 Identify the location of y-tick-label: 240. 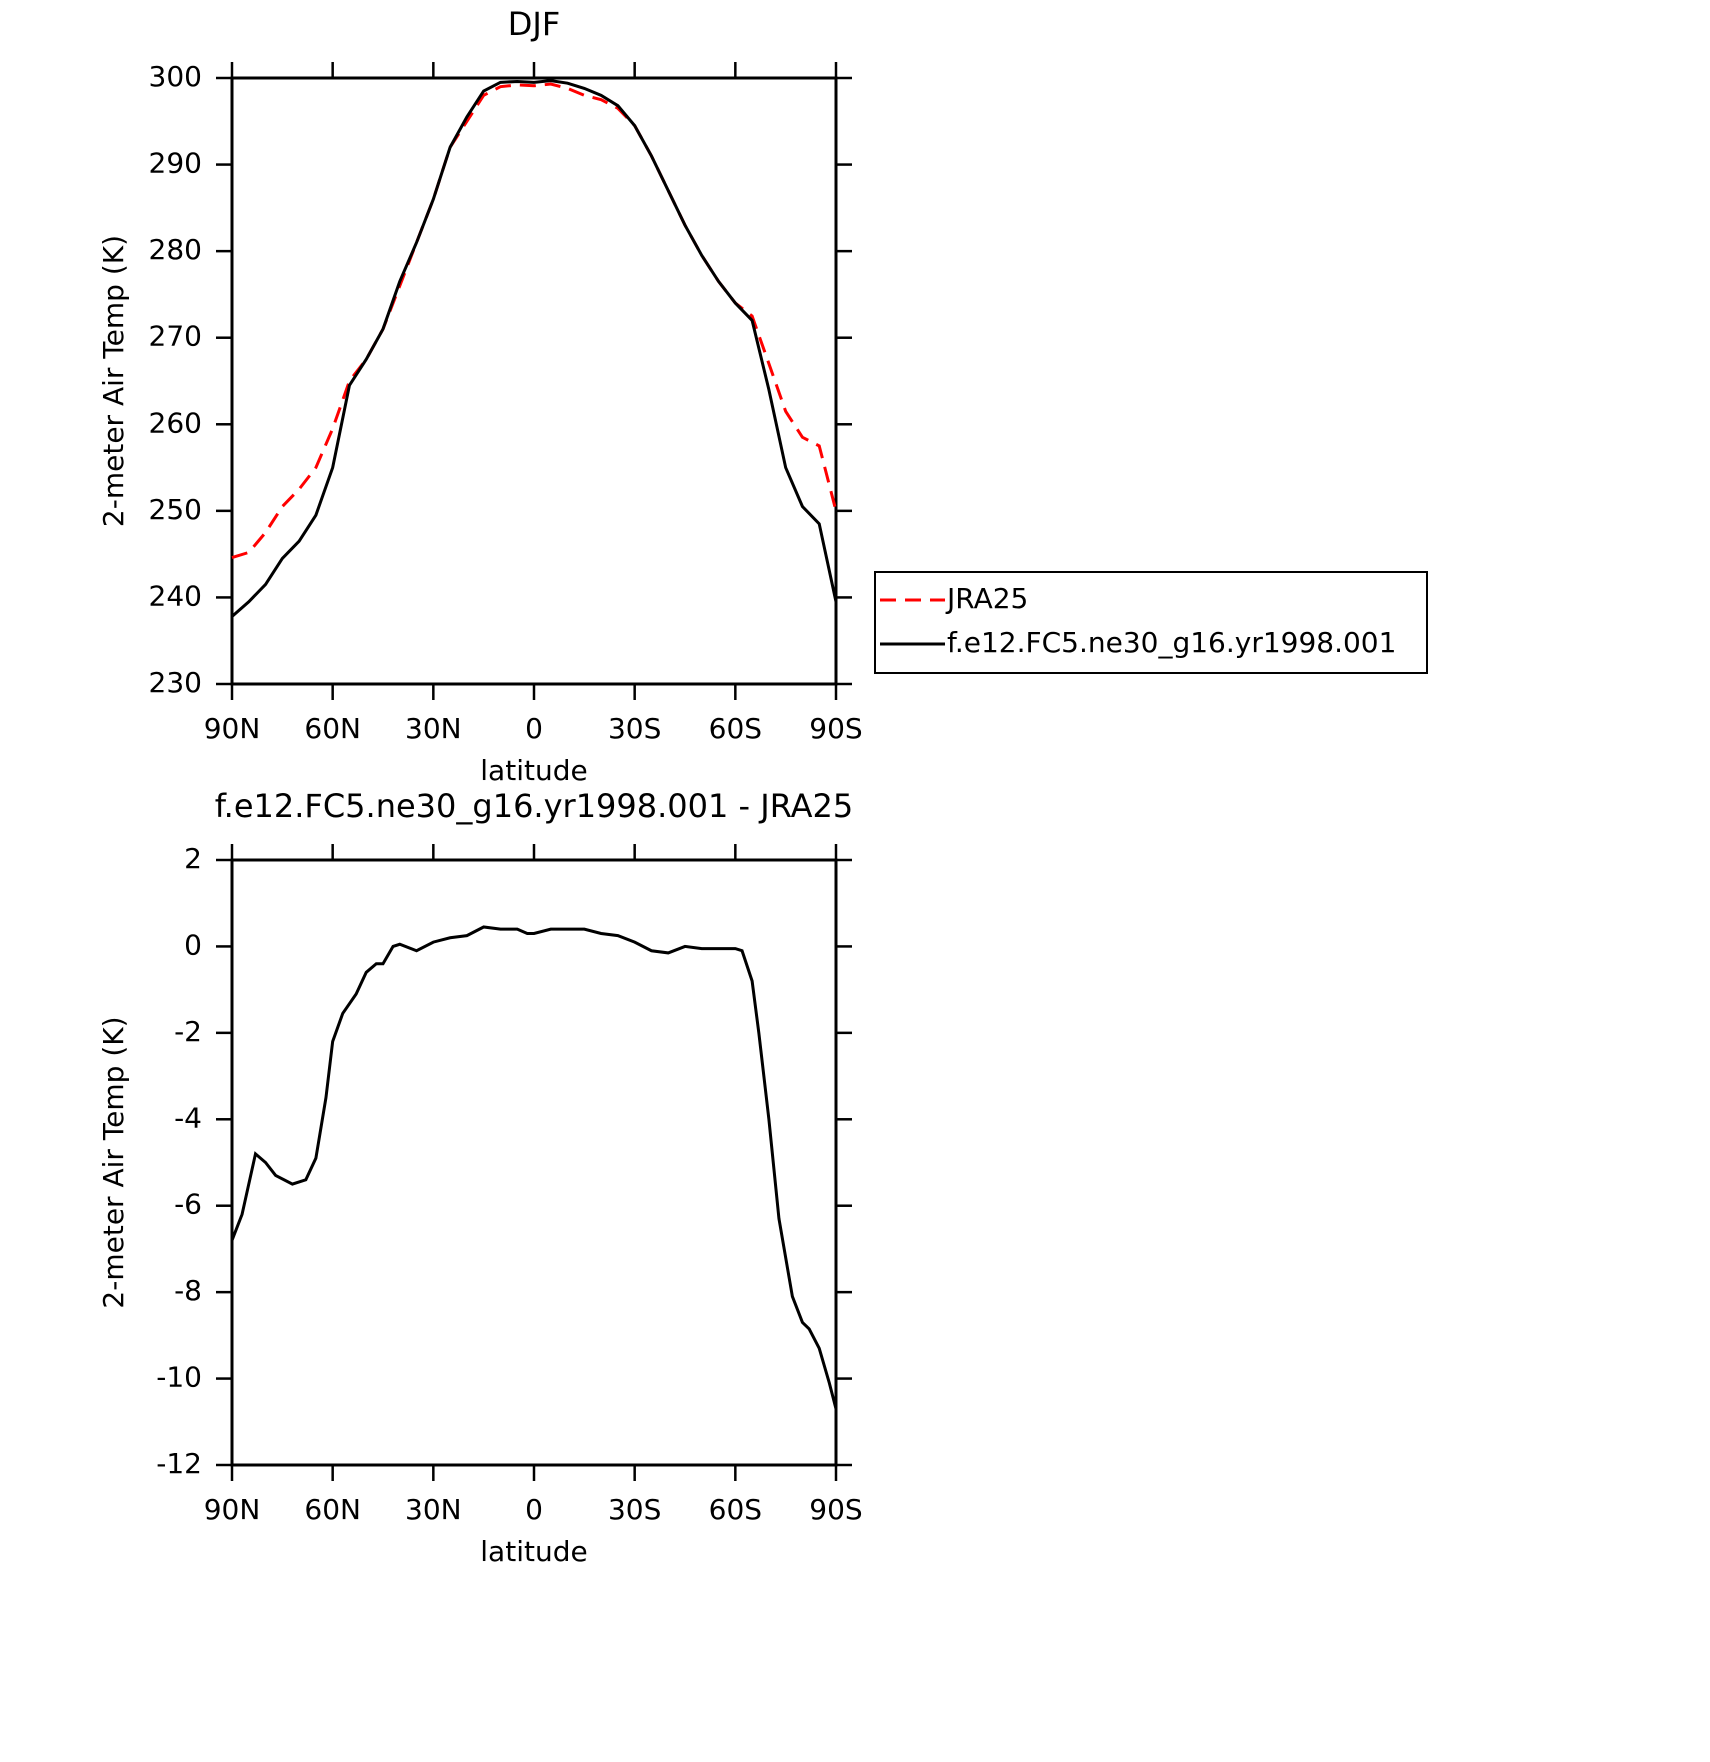
(175, 595).